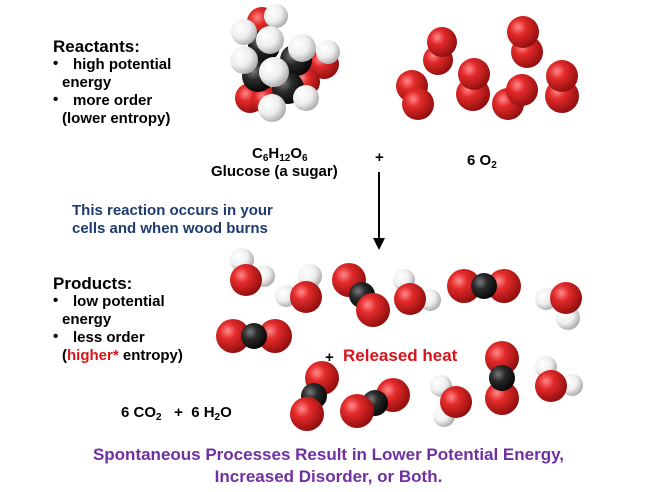 This screenshot has height=492, width=657. I want to click on products-bullet-energy: • low potential energy, so click(133, 310).